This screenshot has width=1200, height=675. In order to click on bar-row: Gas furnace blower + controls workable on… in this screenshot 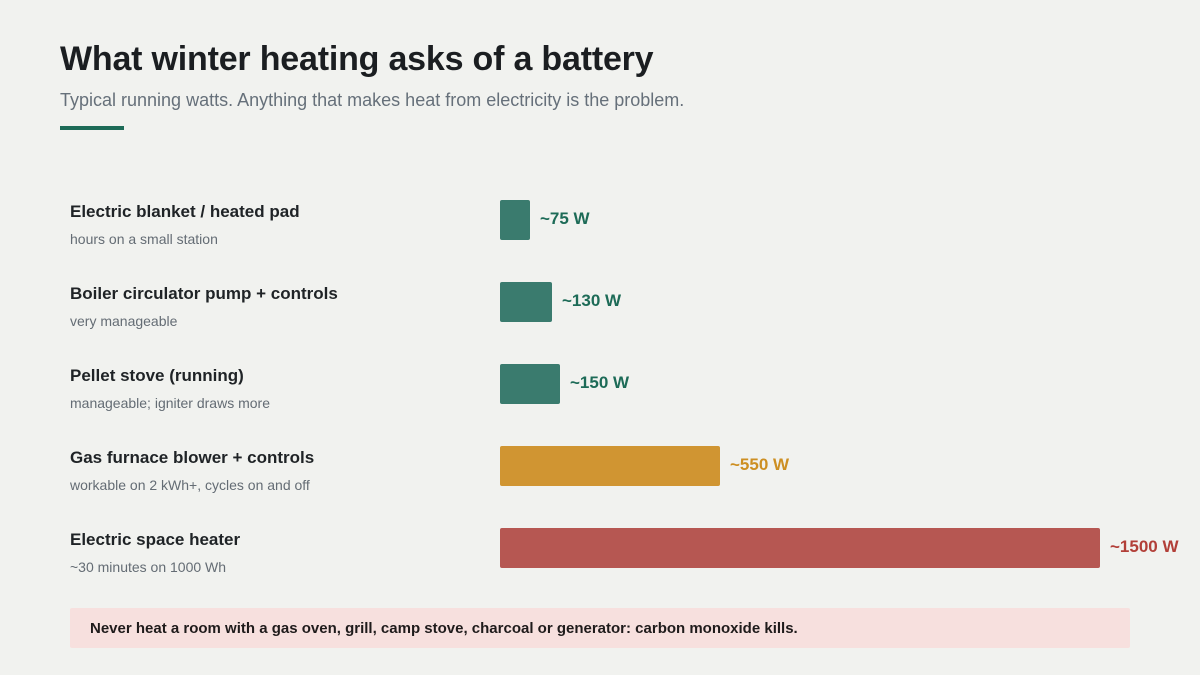, I will do `click(635, 476)`.